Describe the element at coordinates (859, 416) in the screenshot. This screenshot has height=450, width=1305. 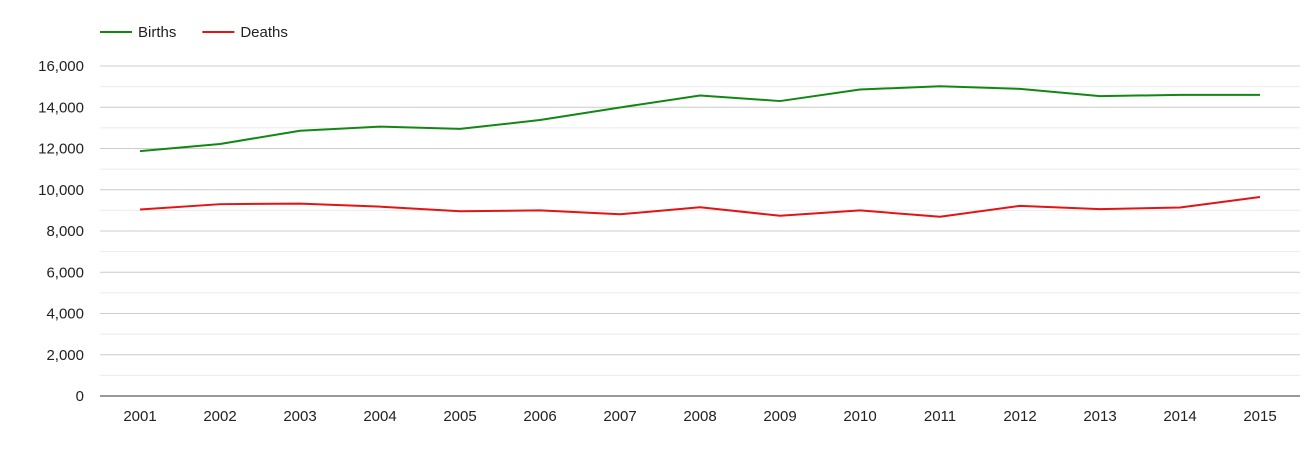
I see `x-tick-label: 2010` at that location.